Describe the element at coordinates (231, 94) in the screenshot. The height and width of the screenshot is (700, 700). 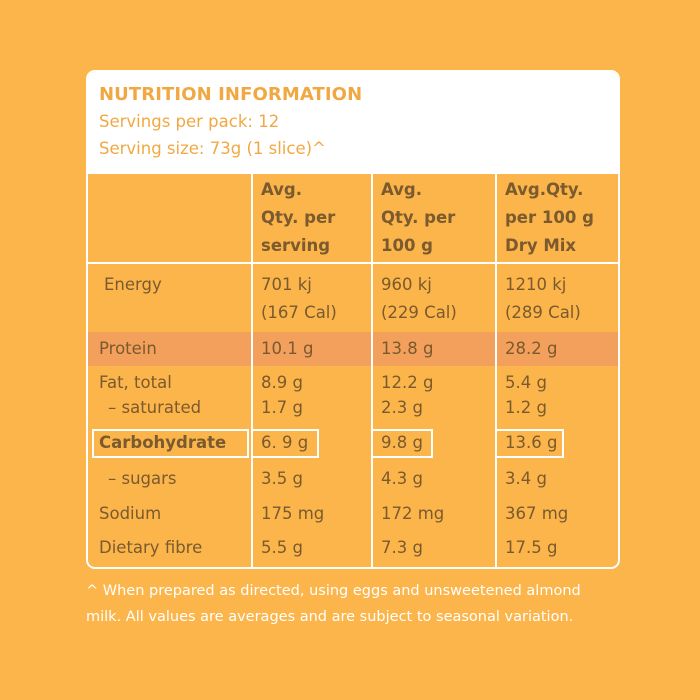
I see `panel-title: NUTRITION INFORMATION` at that location.